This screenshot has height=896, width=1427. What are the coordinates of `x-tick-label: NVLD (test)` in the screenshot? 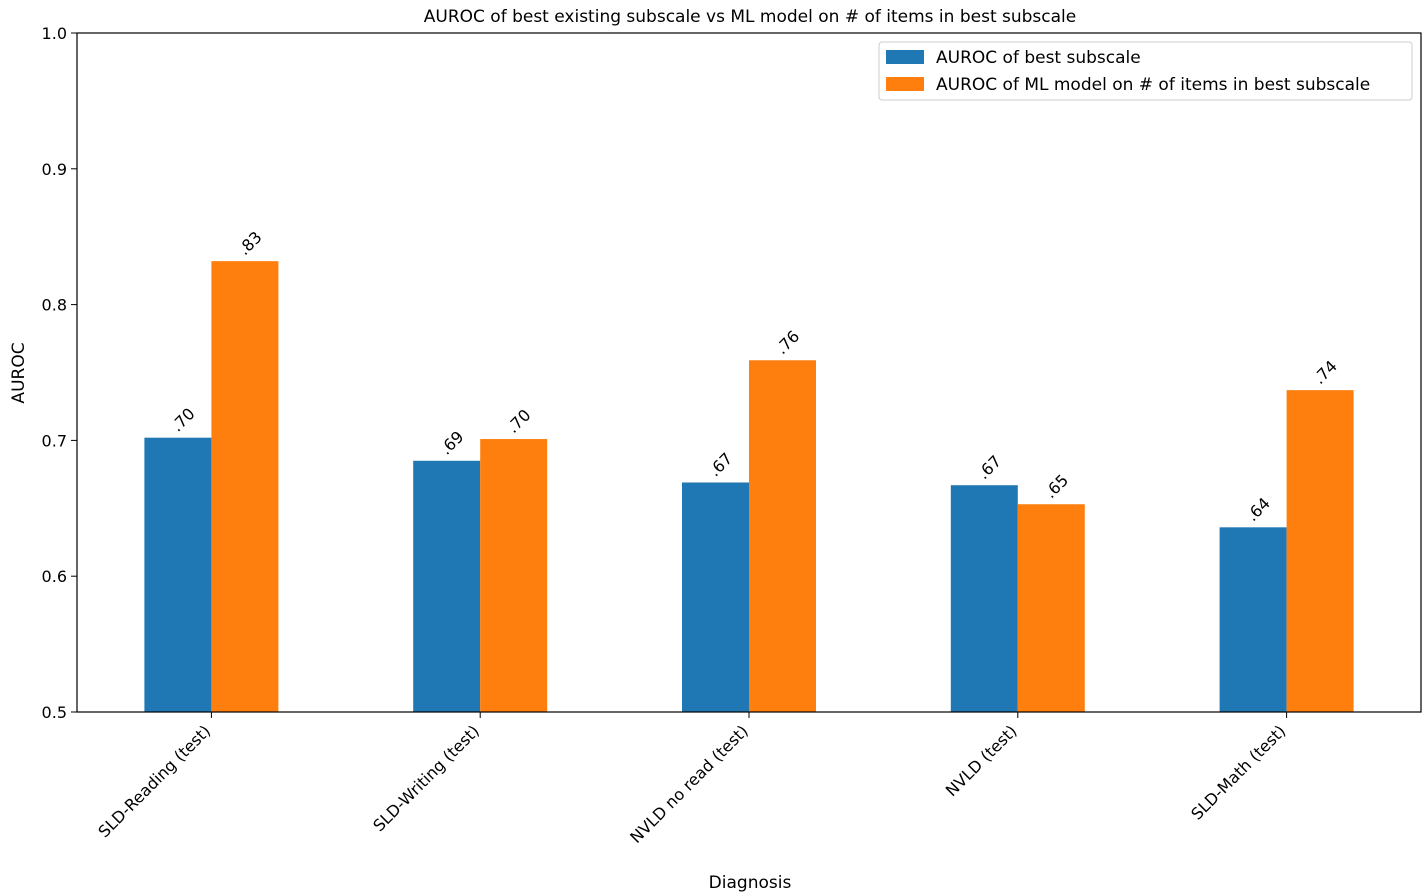 It's located at (981, 760).